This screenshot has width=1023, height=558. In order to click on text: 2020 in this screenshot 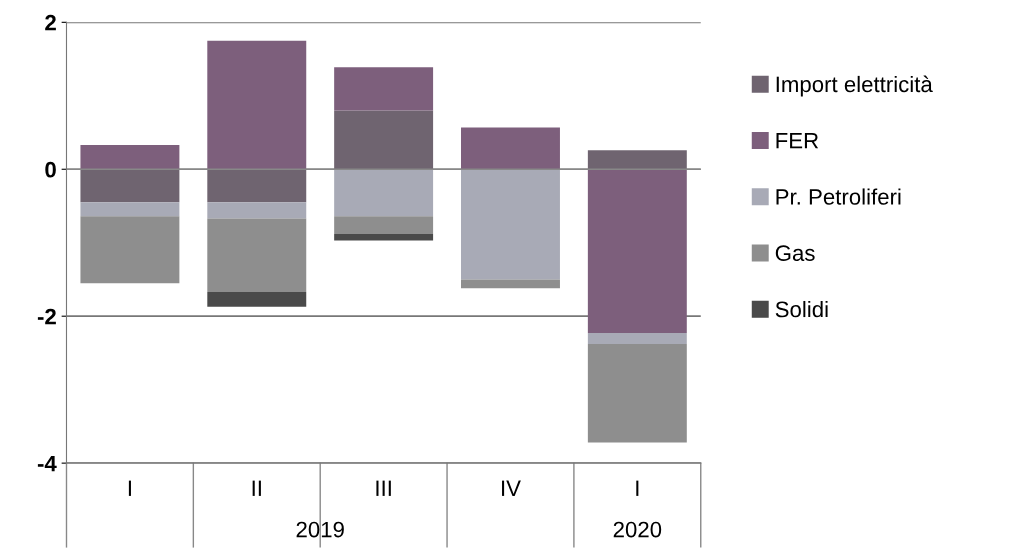, I will do `click(637, 529)`.